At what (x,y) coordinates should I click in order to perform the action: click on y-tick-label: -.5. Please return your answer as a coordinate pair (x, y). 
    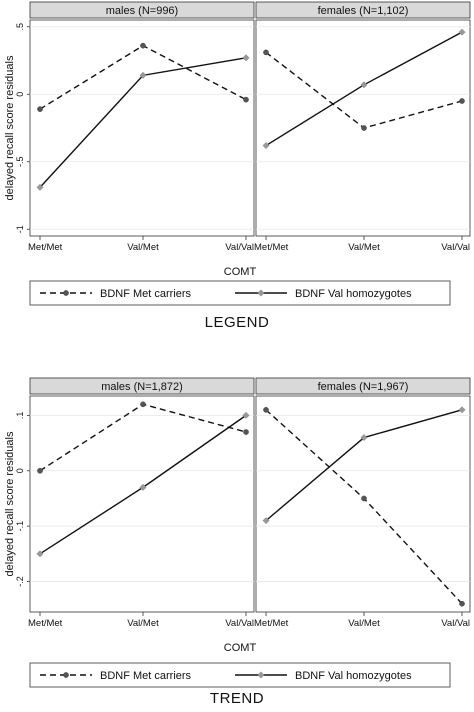
    Looking at the image, I should click on (20, 161).